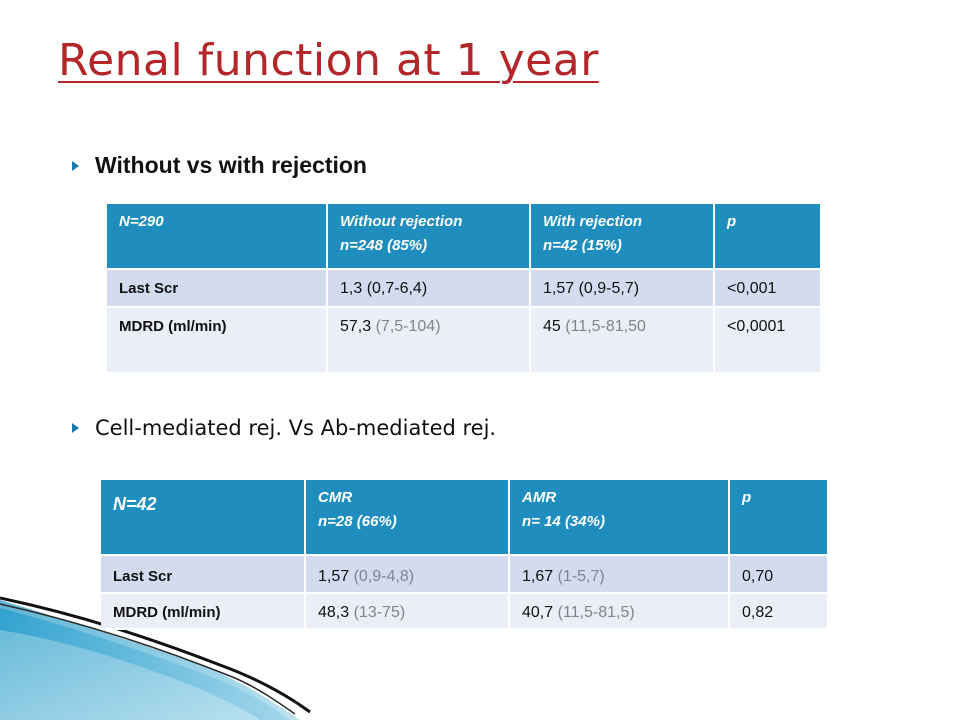 The height and width of the screenshot is (720, 960). Describe the element at coordinates (623, 341) in the screenshot. I see `cell-value: 45 (11,5-81,50` at that location.